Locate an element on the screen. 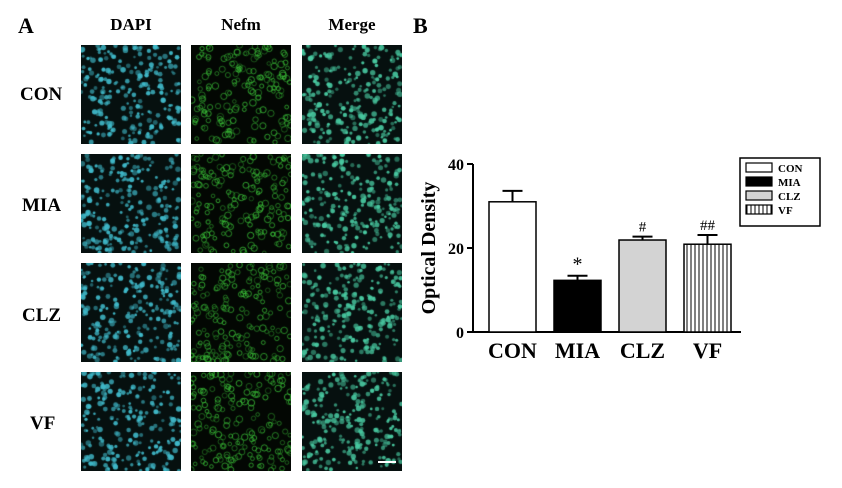  micrograph-vf-nefm is located at coordinates (241, 421).